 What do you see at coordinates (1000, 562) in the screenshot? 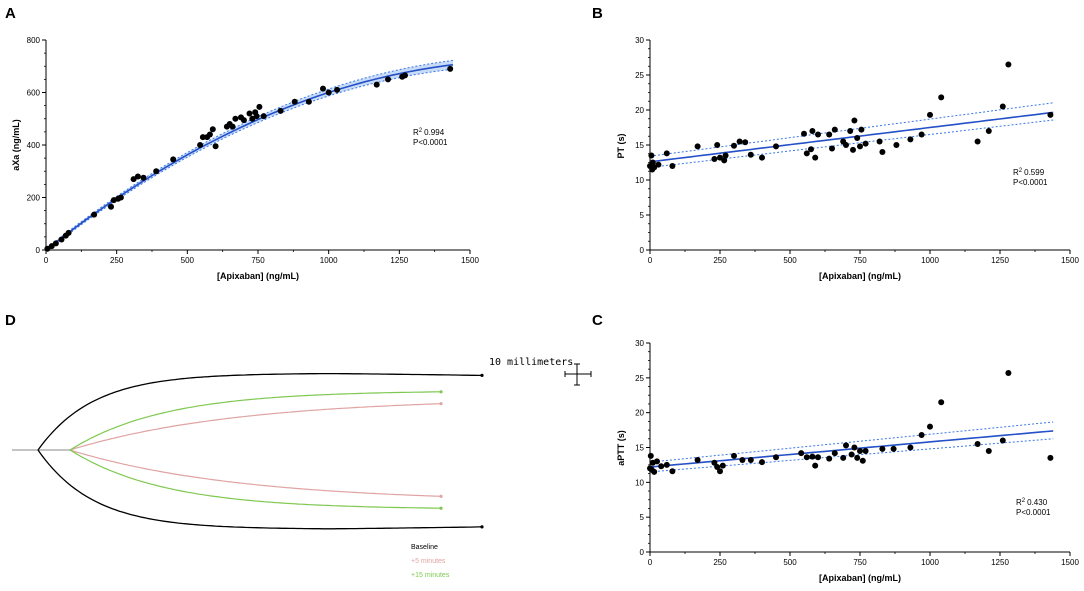
I see `panel-c-x-tick-label: 1250` at bounding box center [1000, 562].